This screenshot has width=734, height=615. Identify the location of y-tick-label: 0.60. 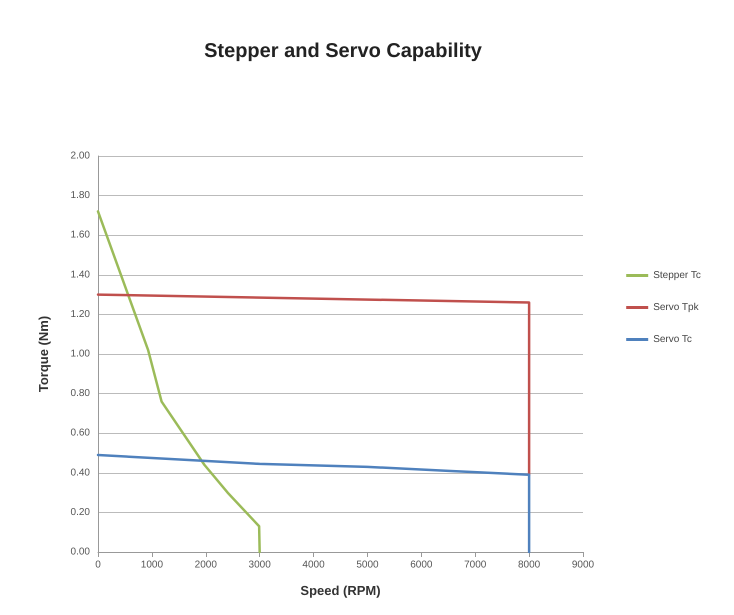
(80, 433).